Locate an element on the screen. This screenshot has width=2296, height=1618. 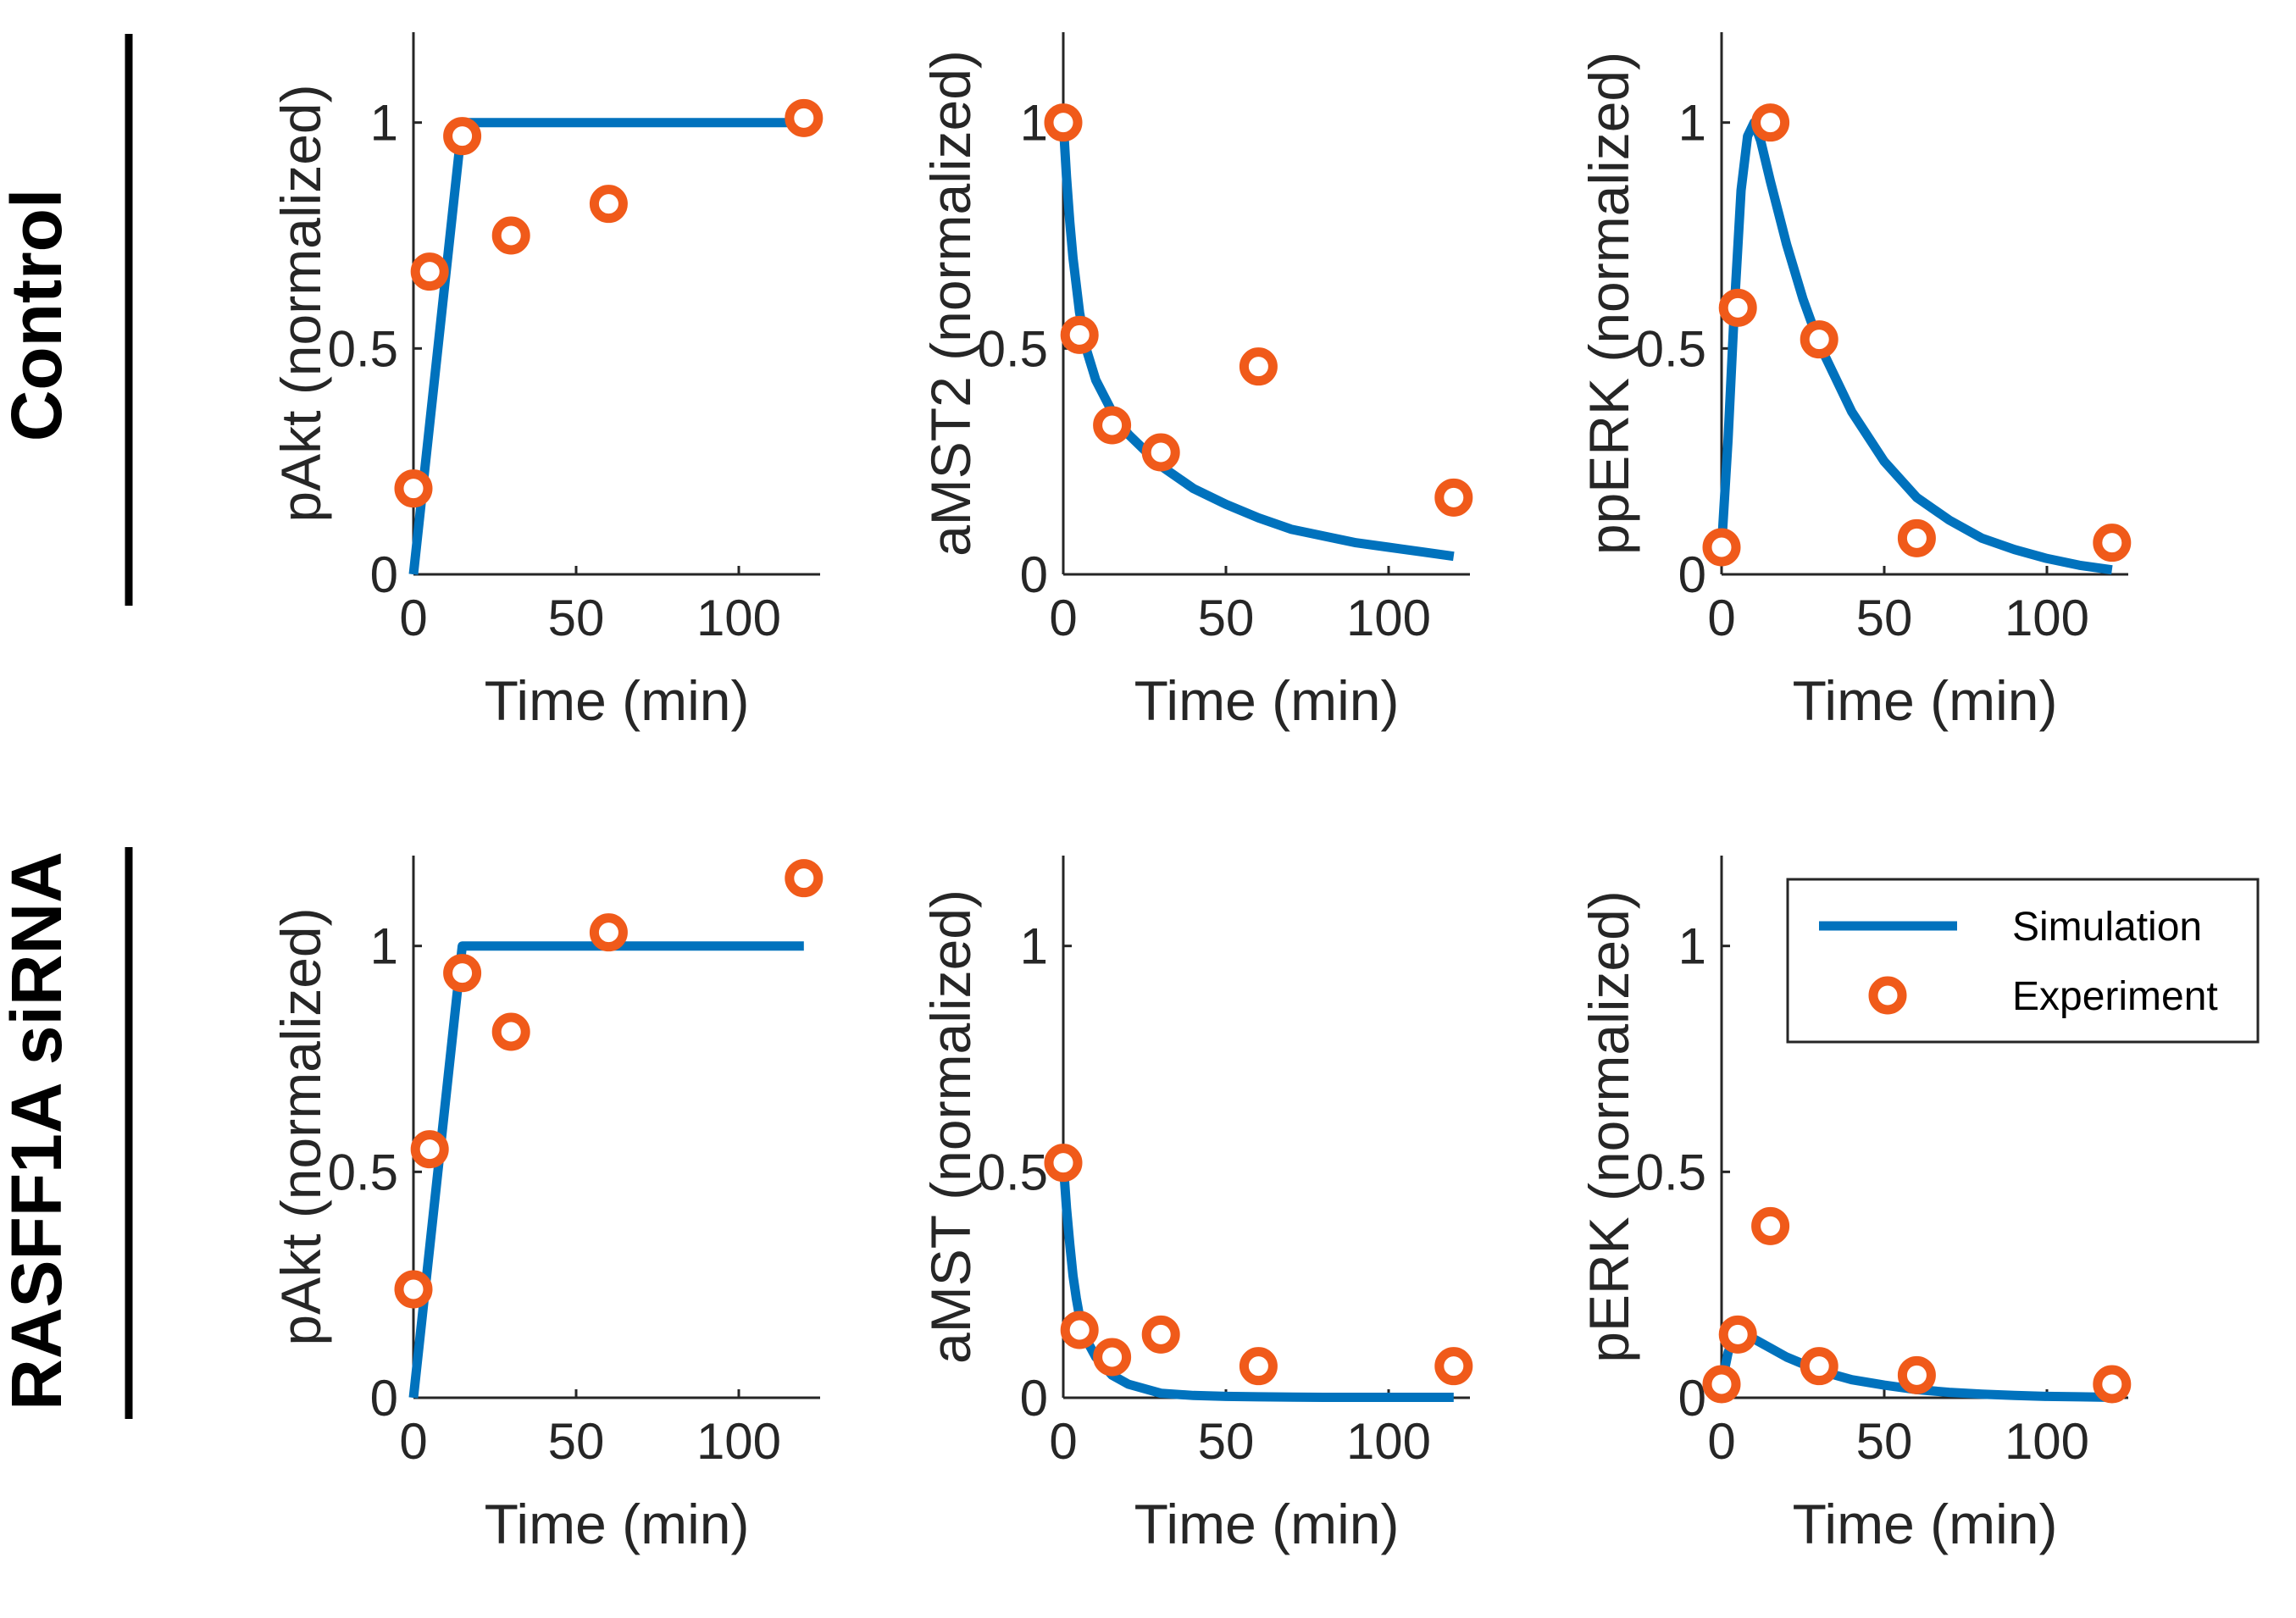
panel-3: 0 0.5 1 0 50 100 Time (min) ppERK (normalized) is located at coordinates (1855, 382).